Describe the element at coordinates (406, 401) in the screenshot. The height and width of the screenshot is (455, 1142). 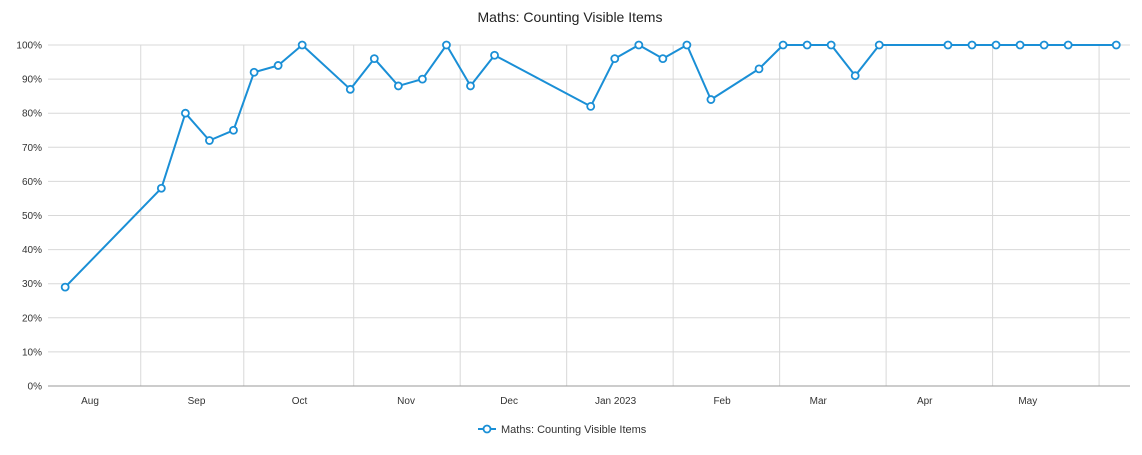
I see `x-tick-label: Nov` at that location.